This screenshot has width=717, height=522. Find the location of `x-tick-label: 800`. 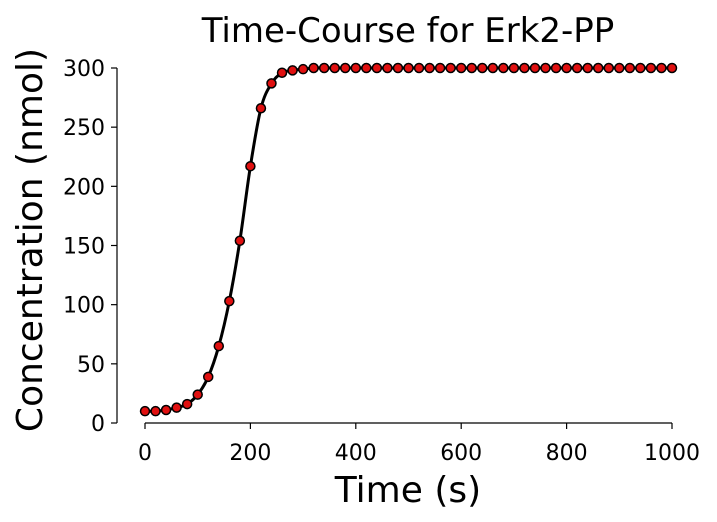

x-tick-label: 800 is located at coordinates (567, 453).